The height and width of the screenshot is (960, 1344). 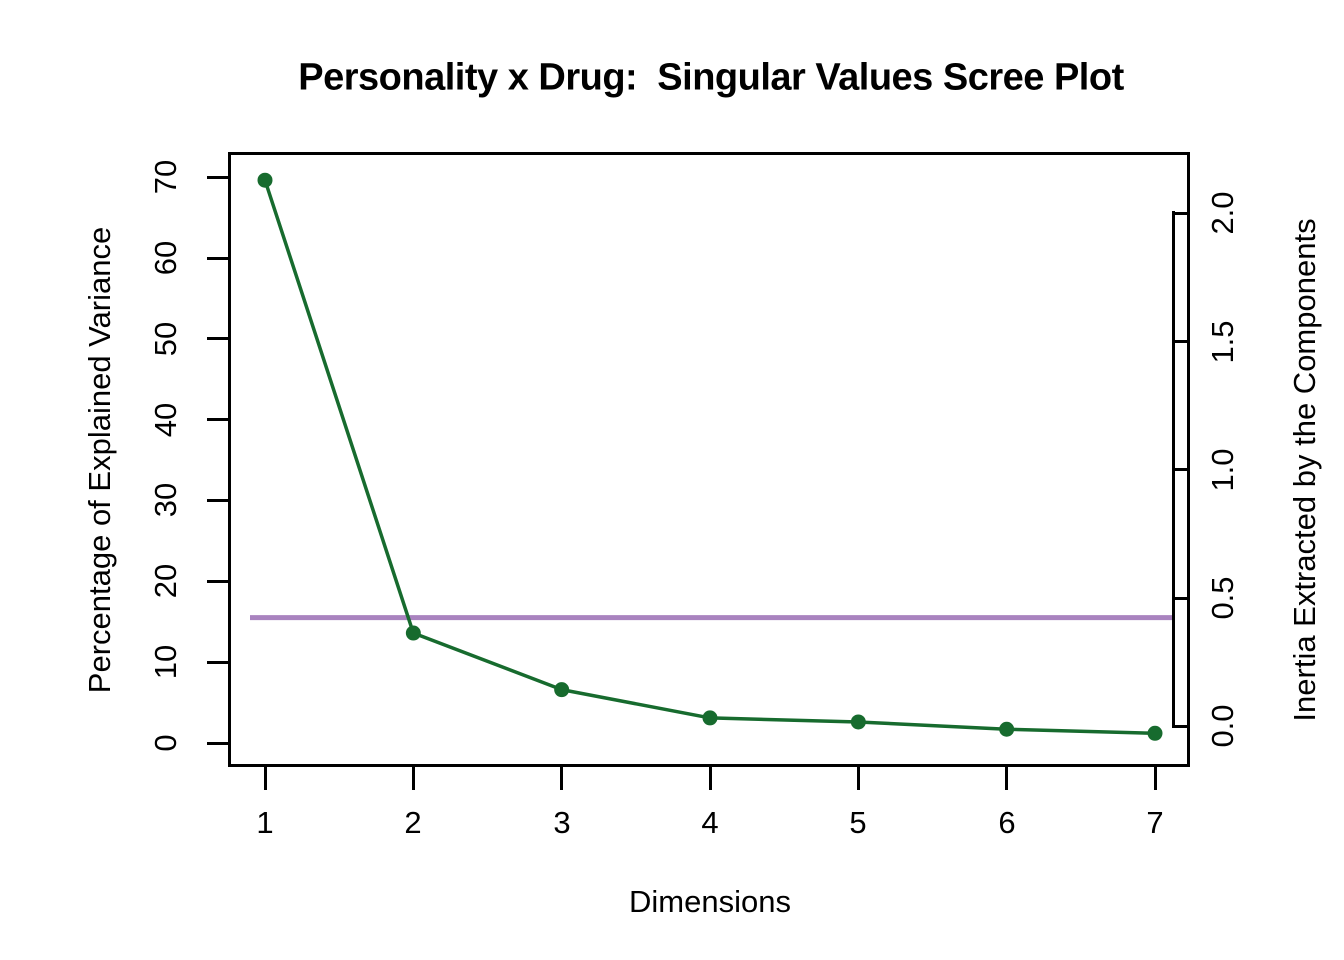 What do you see at coordinates (413, 822) in the screenshot?
I see `x-axis-tick-label: 2` at bounding box center [413, 822].